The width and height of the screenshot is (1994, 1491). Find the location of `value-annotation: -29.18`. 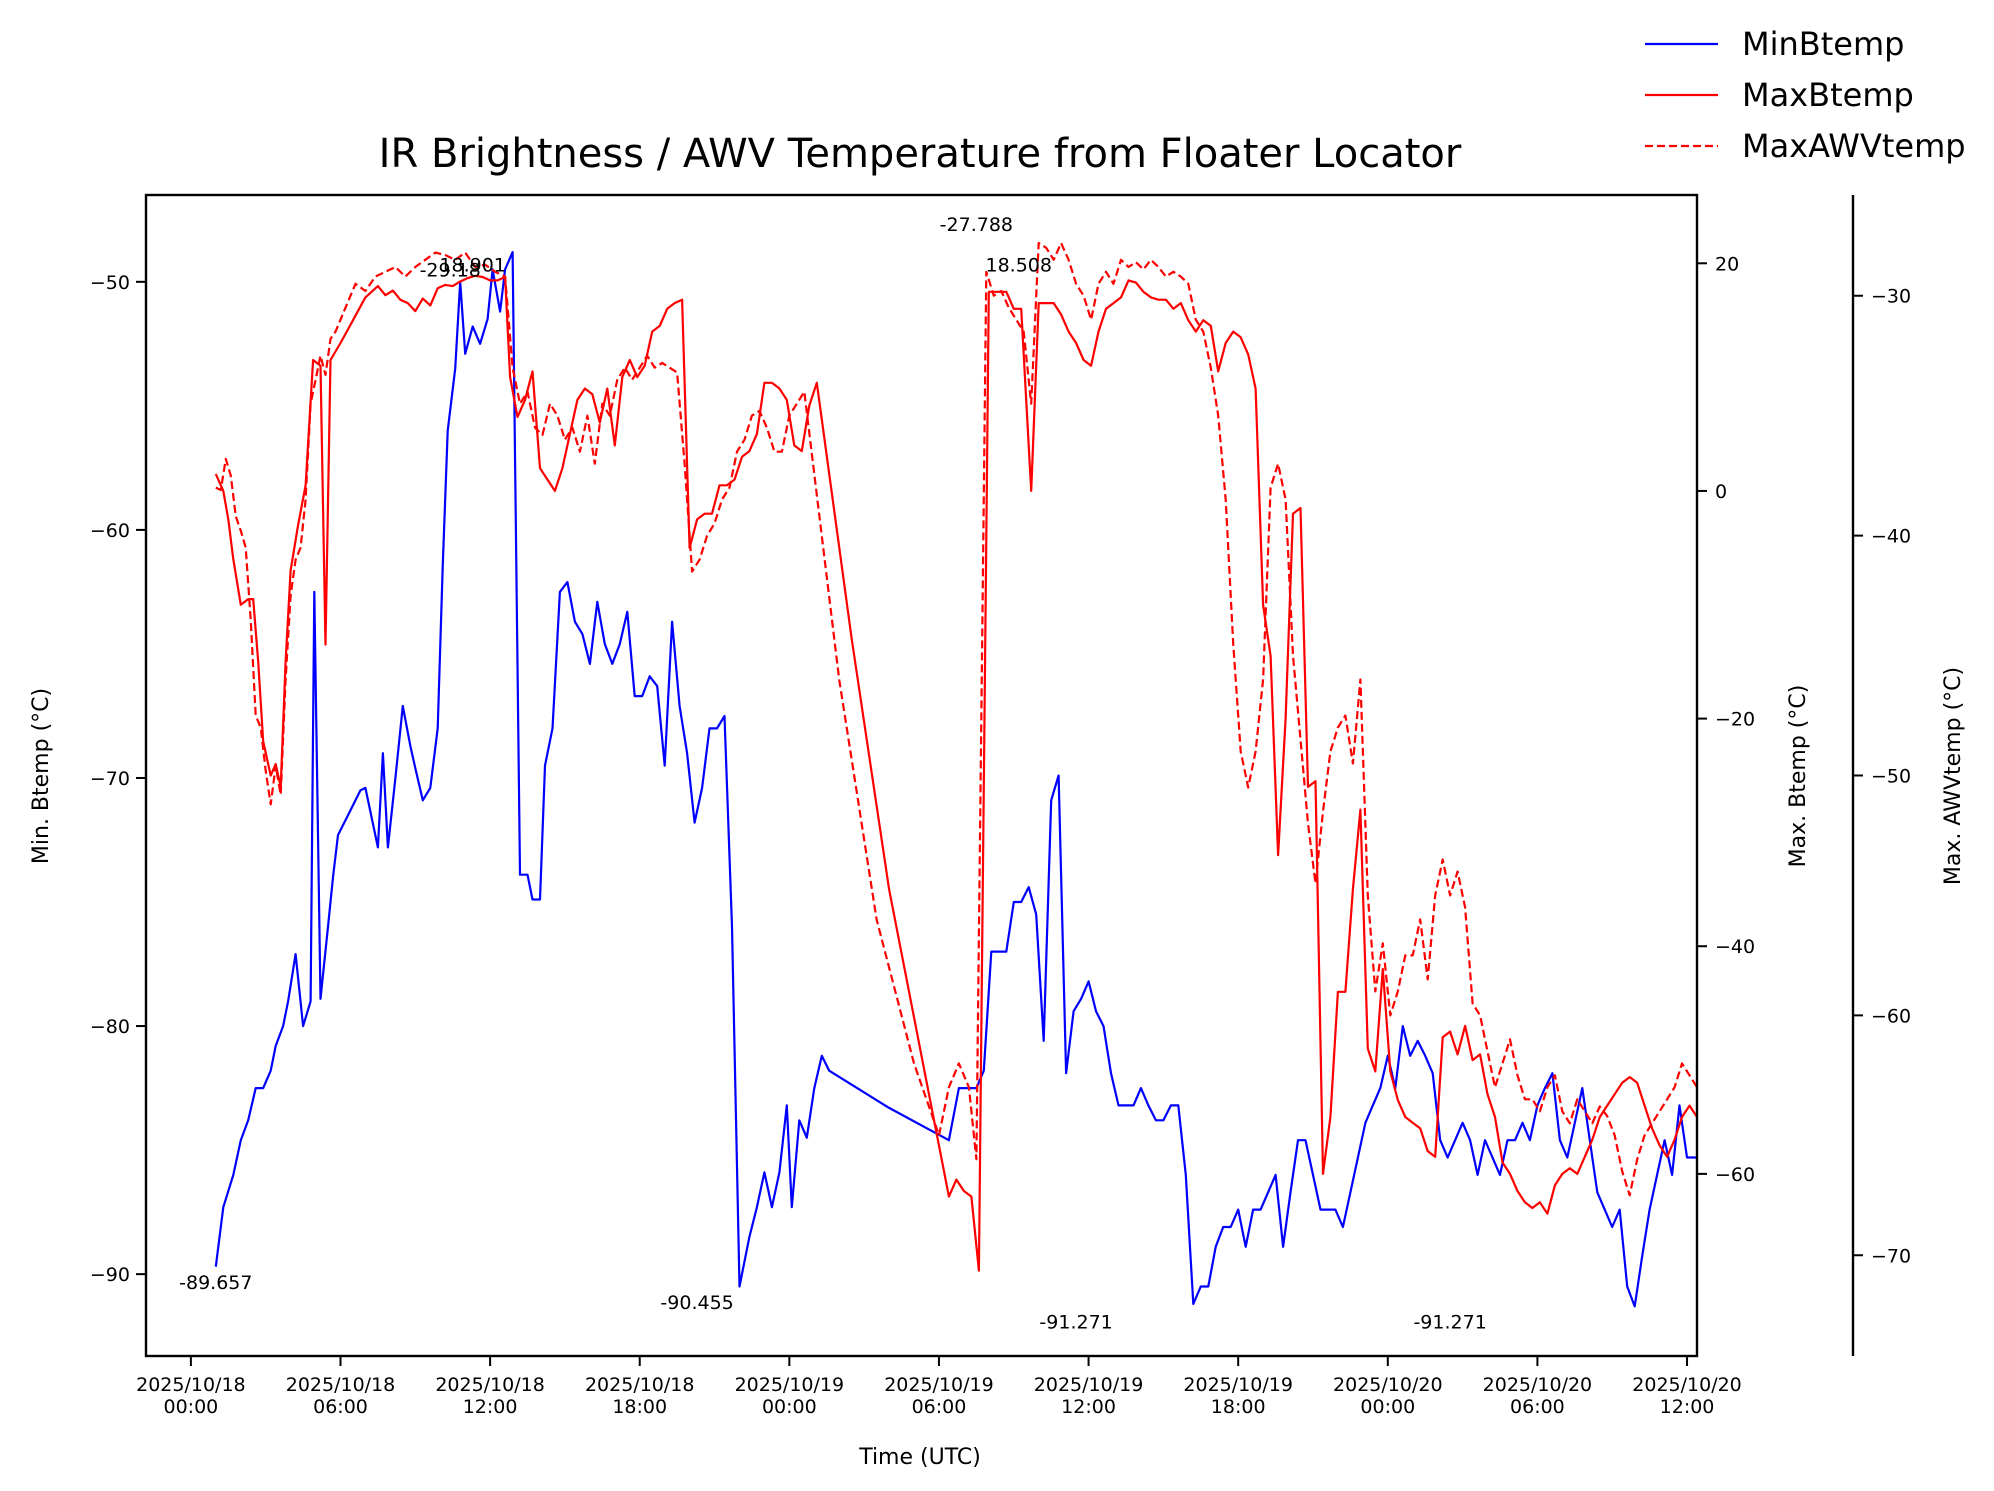

value-annotation: -29.18 is located at coordinates (450, 271).